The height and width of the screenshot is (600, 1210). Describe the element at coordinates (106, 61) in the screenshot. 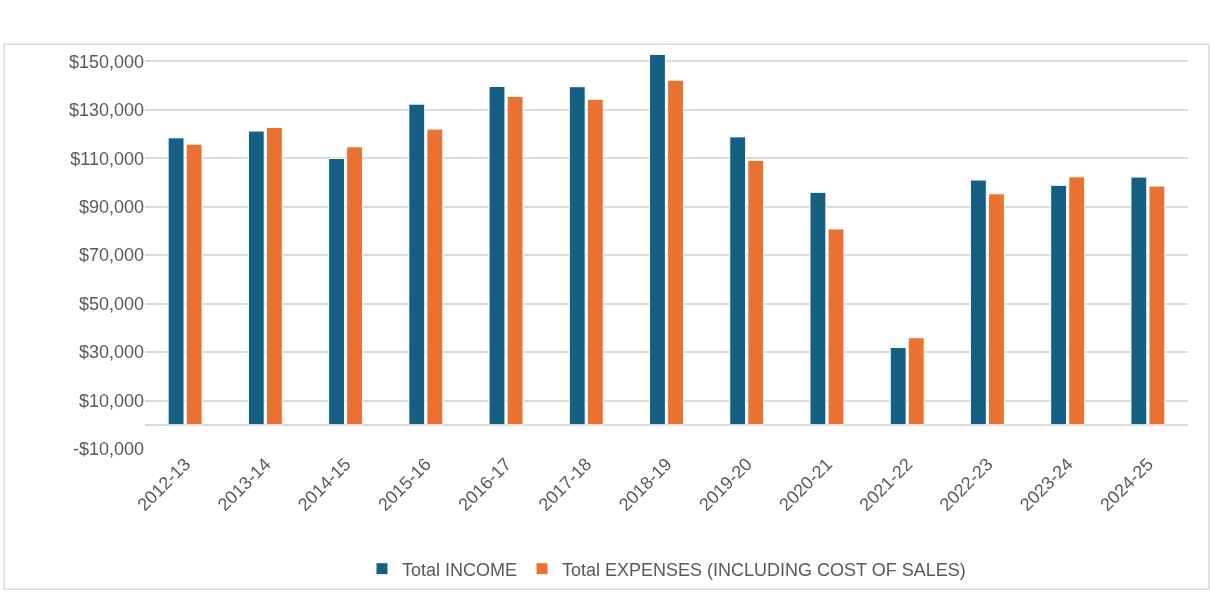

I see `y-tick-label: $150,000` at that location.